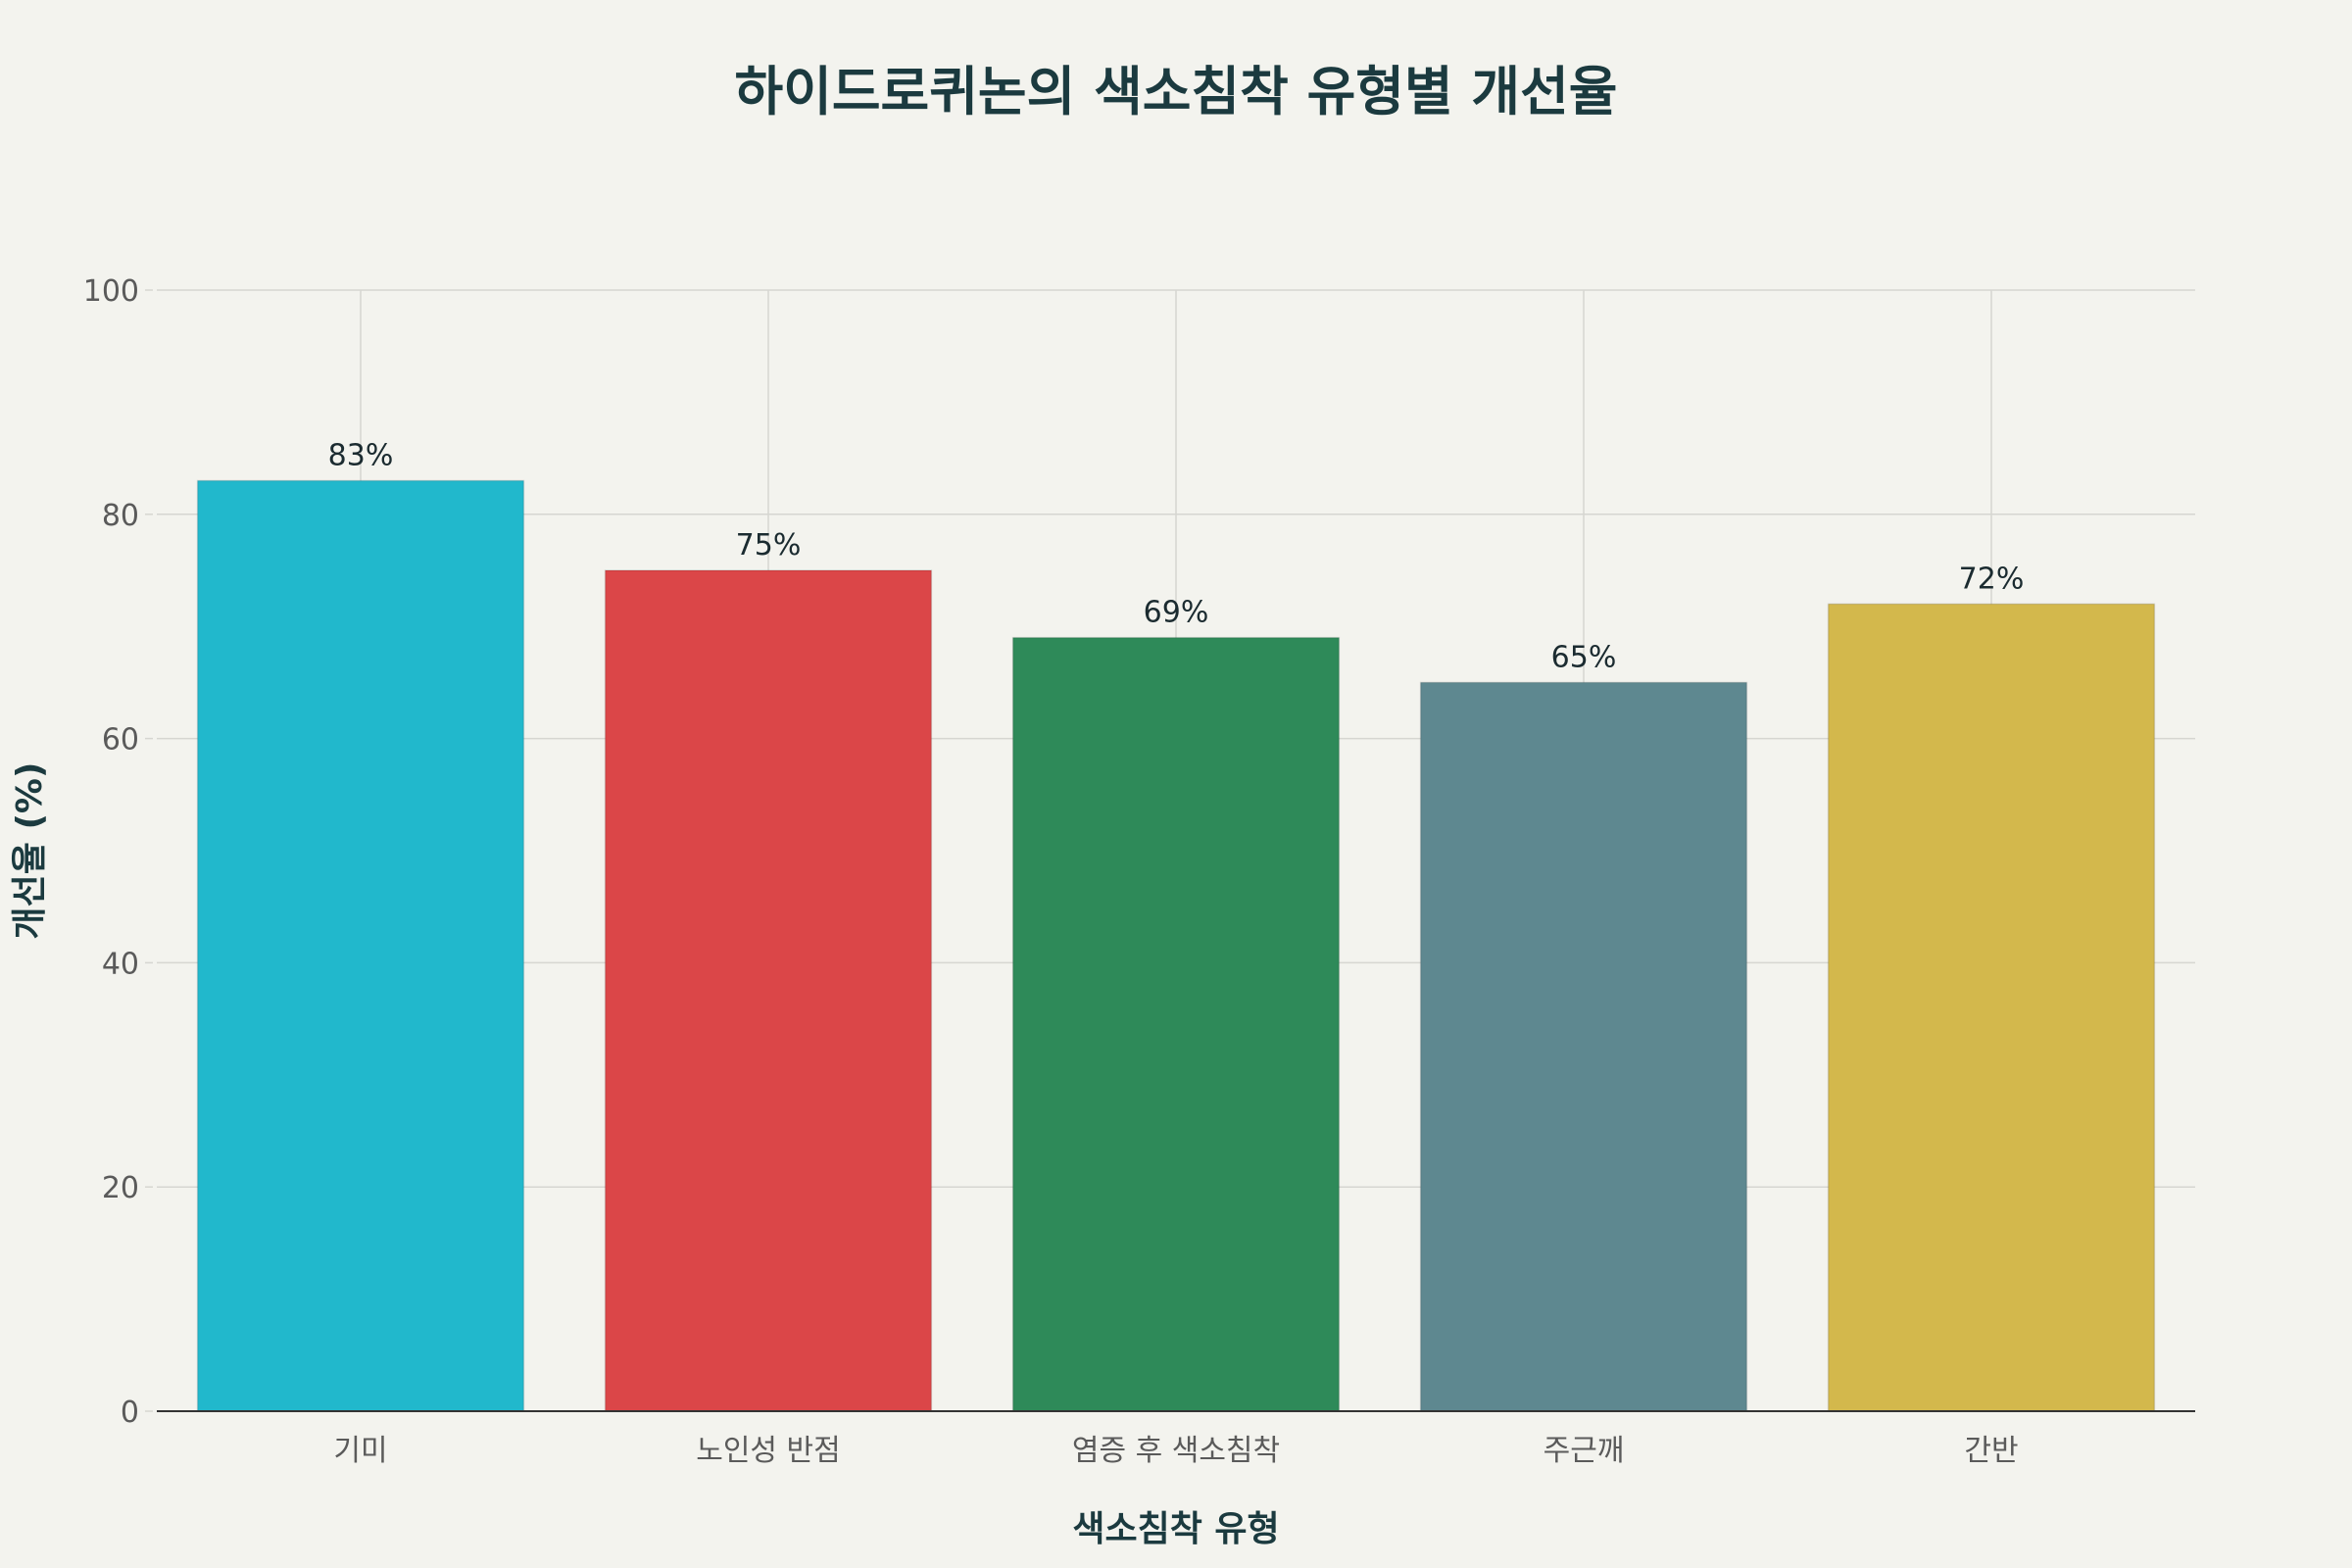  I want to click on x-axis: 기미 노인성 반점 염증 후 색소침착 주근깨 간반, so click(1176, 1439).